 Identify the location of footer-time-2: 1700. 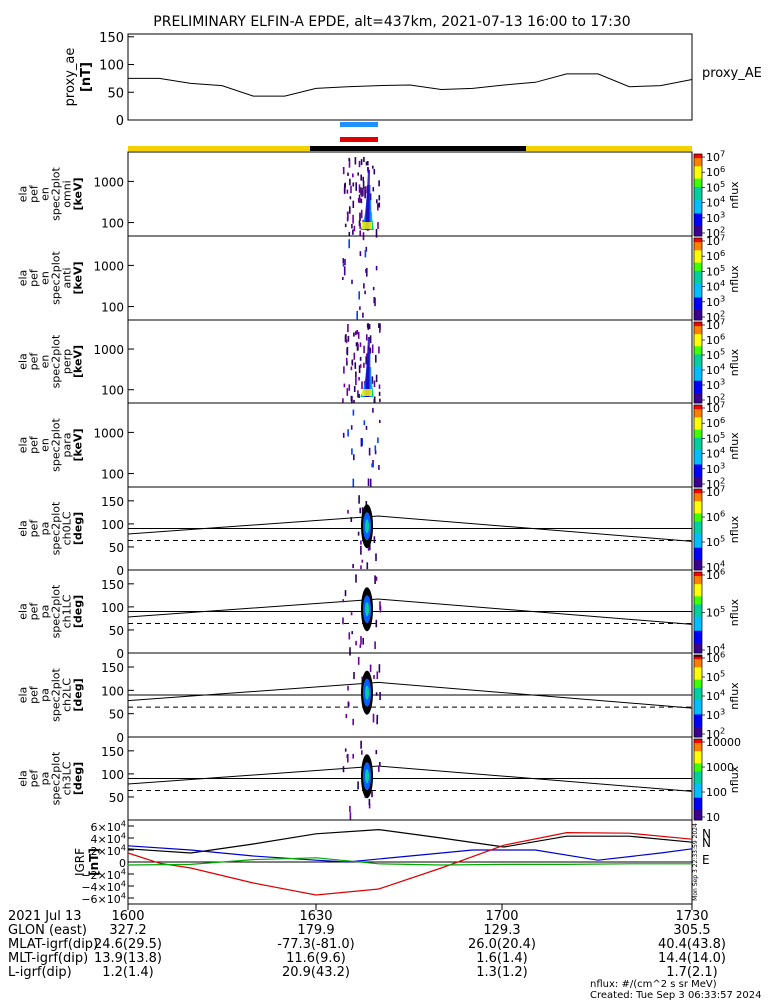
(501, 916).